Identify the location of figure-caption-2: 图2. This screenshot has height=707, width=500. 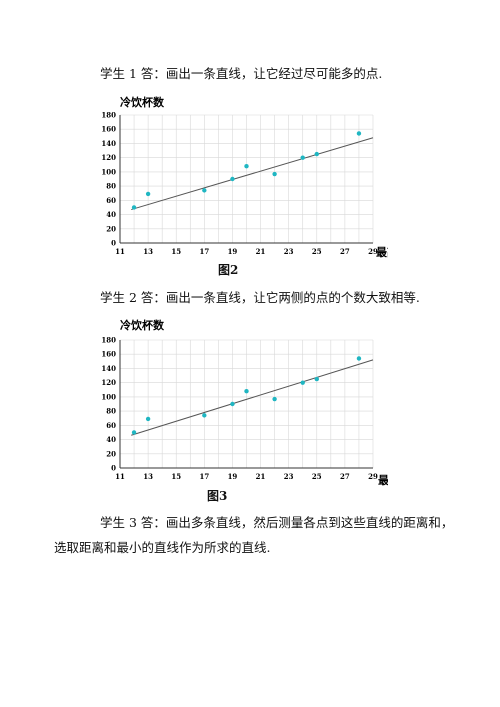
(228, 270).